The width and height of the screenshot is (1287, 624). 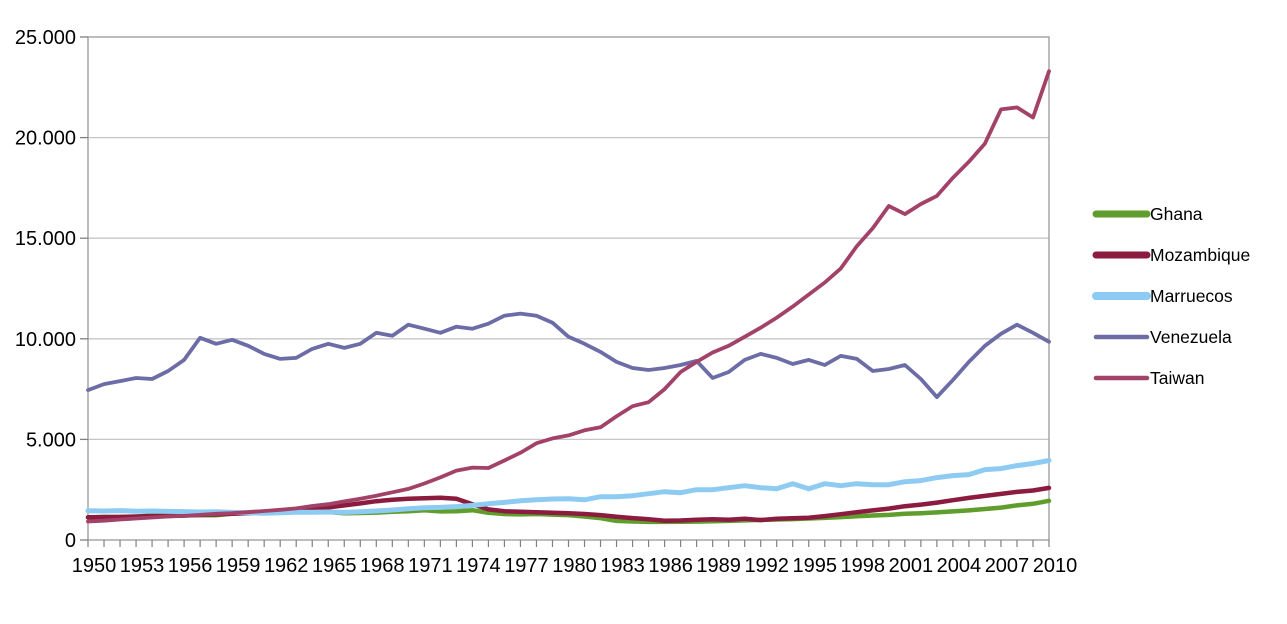 I want to click on x-axis-label-1980: 1980, so click(x=574, y=566).